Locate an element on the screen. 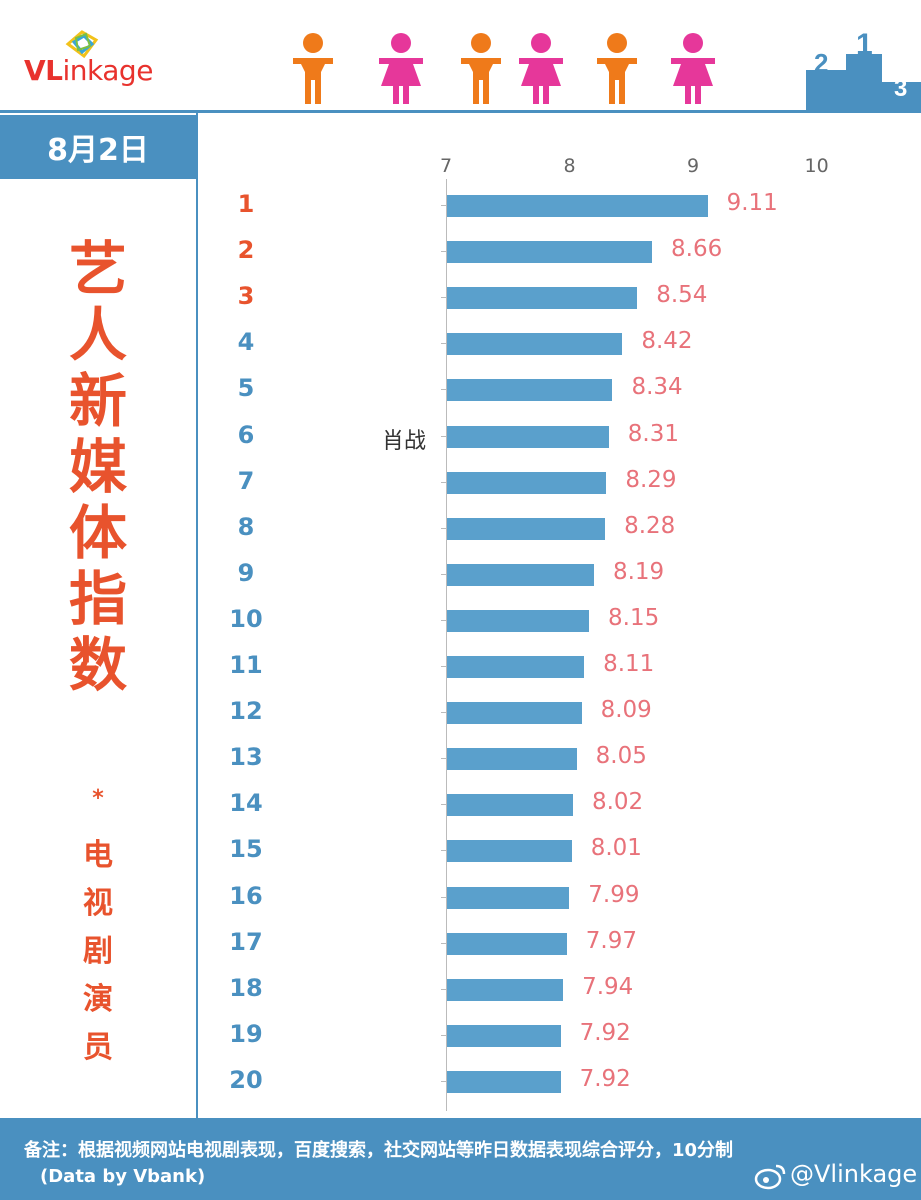 The width and height of the screenshot is (921, 1200). title-char: 数 is located at coordinates (97, 665).